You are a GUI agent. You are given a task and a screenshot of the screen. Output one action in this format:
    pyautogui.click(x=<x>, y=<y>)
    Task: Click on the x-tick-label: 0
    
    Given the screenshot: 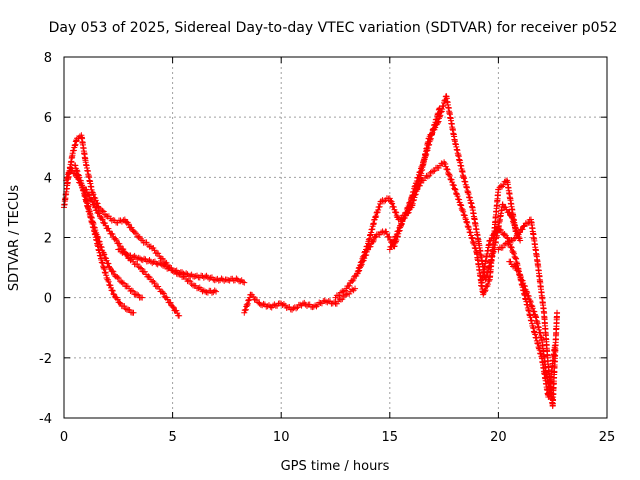 What is the action you would take?
    pyautogui.click(x=64, y=437)
    